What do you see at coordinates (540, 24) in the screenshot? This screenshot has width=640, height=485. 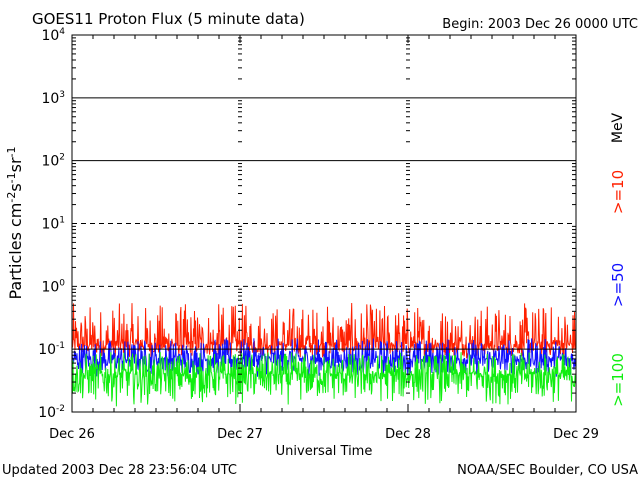 I see `begin-label: Begin: 2003 Dec 26 0000 UTC` at bounding box center [540, 24].